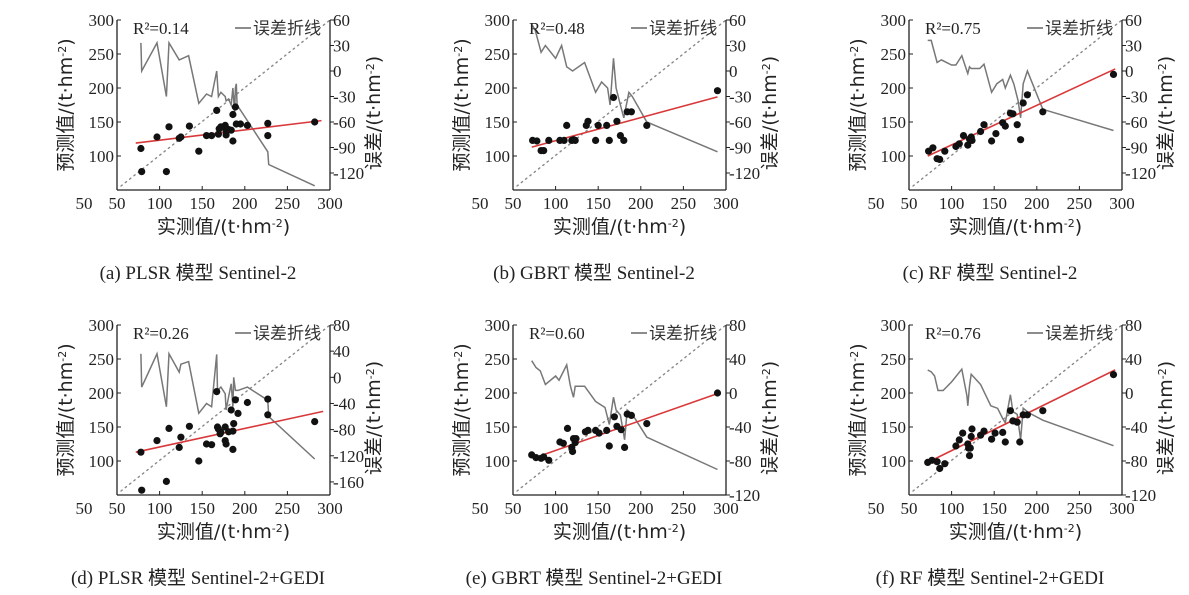 This screenshot has width=1189, height=595. What do you see at coordinates (66, 104) in the screenshot?
I see `y-axis-title: 预测值/(t·hm-2)` at bounding box center [66, 104].